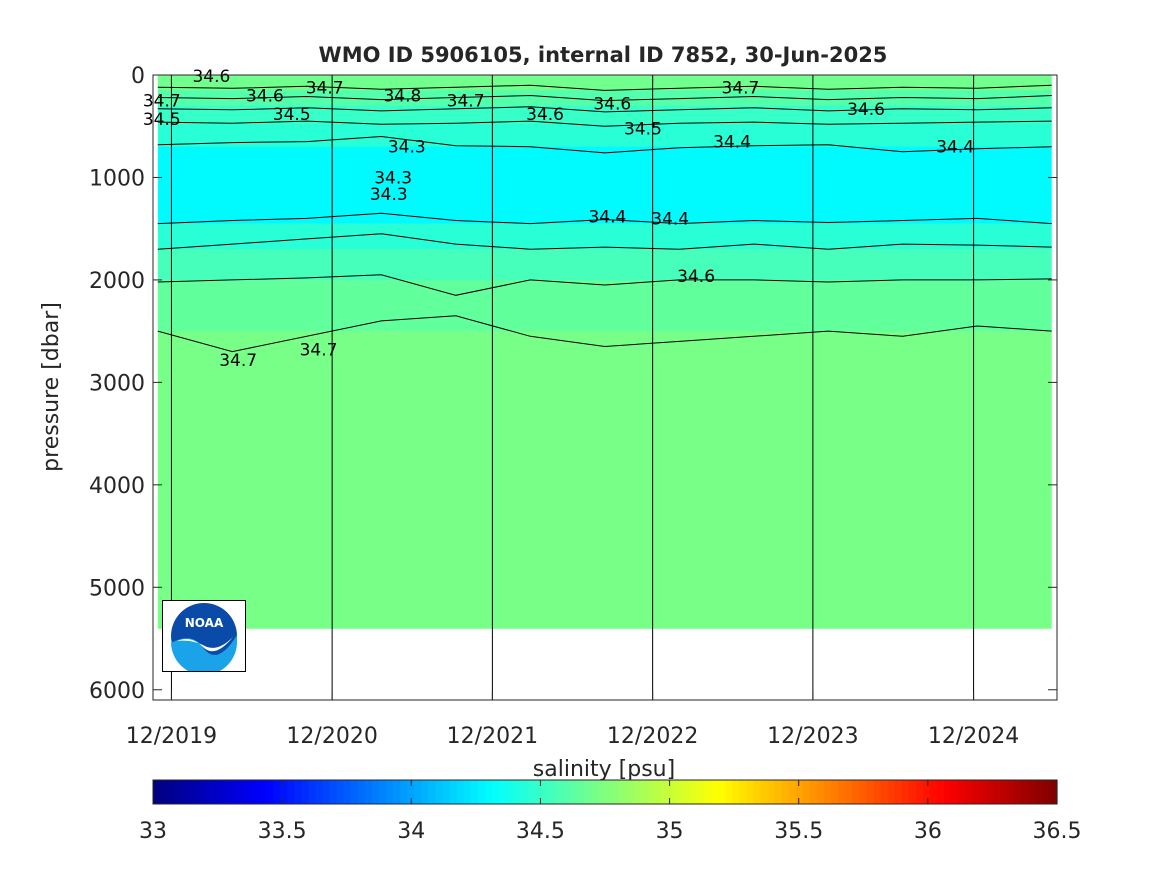 The height and width of the screenshot is (875, 1167). Describe the element at coordinates (204, 638) in the screenshot. I see `noaa-logo: NOAA` at that location.